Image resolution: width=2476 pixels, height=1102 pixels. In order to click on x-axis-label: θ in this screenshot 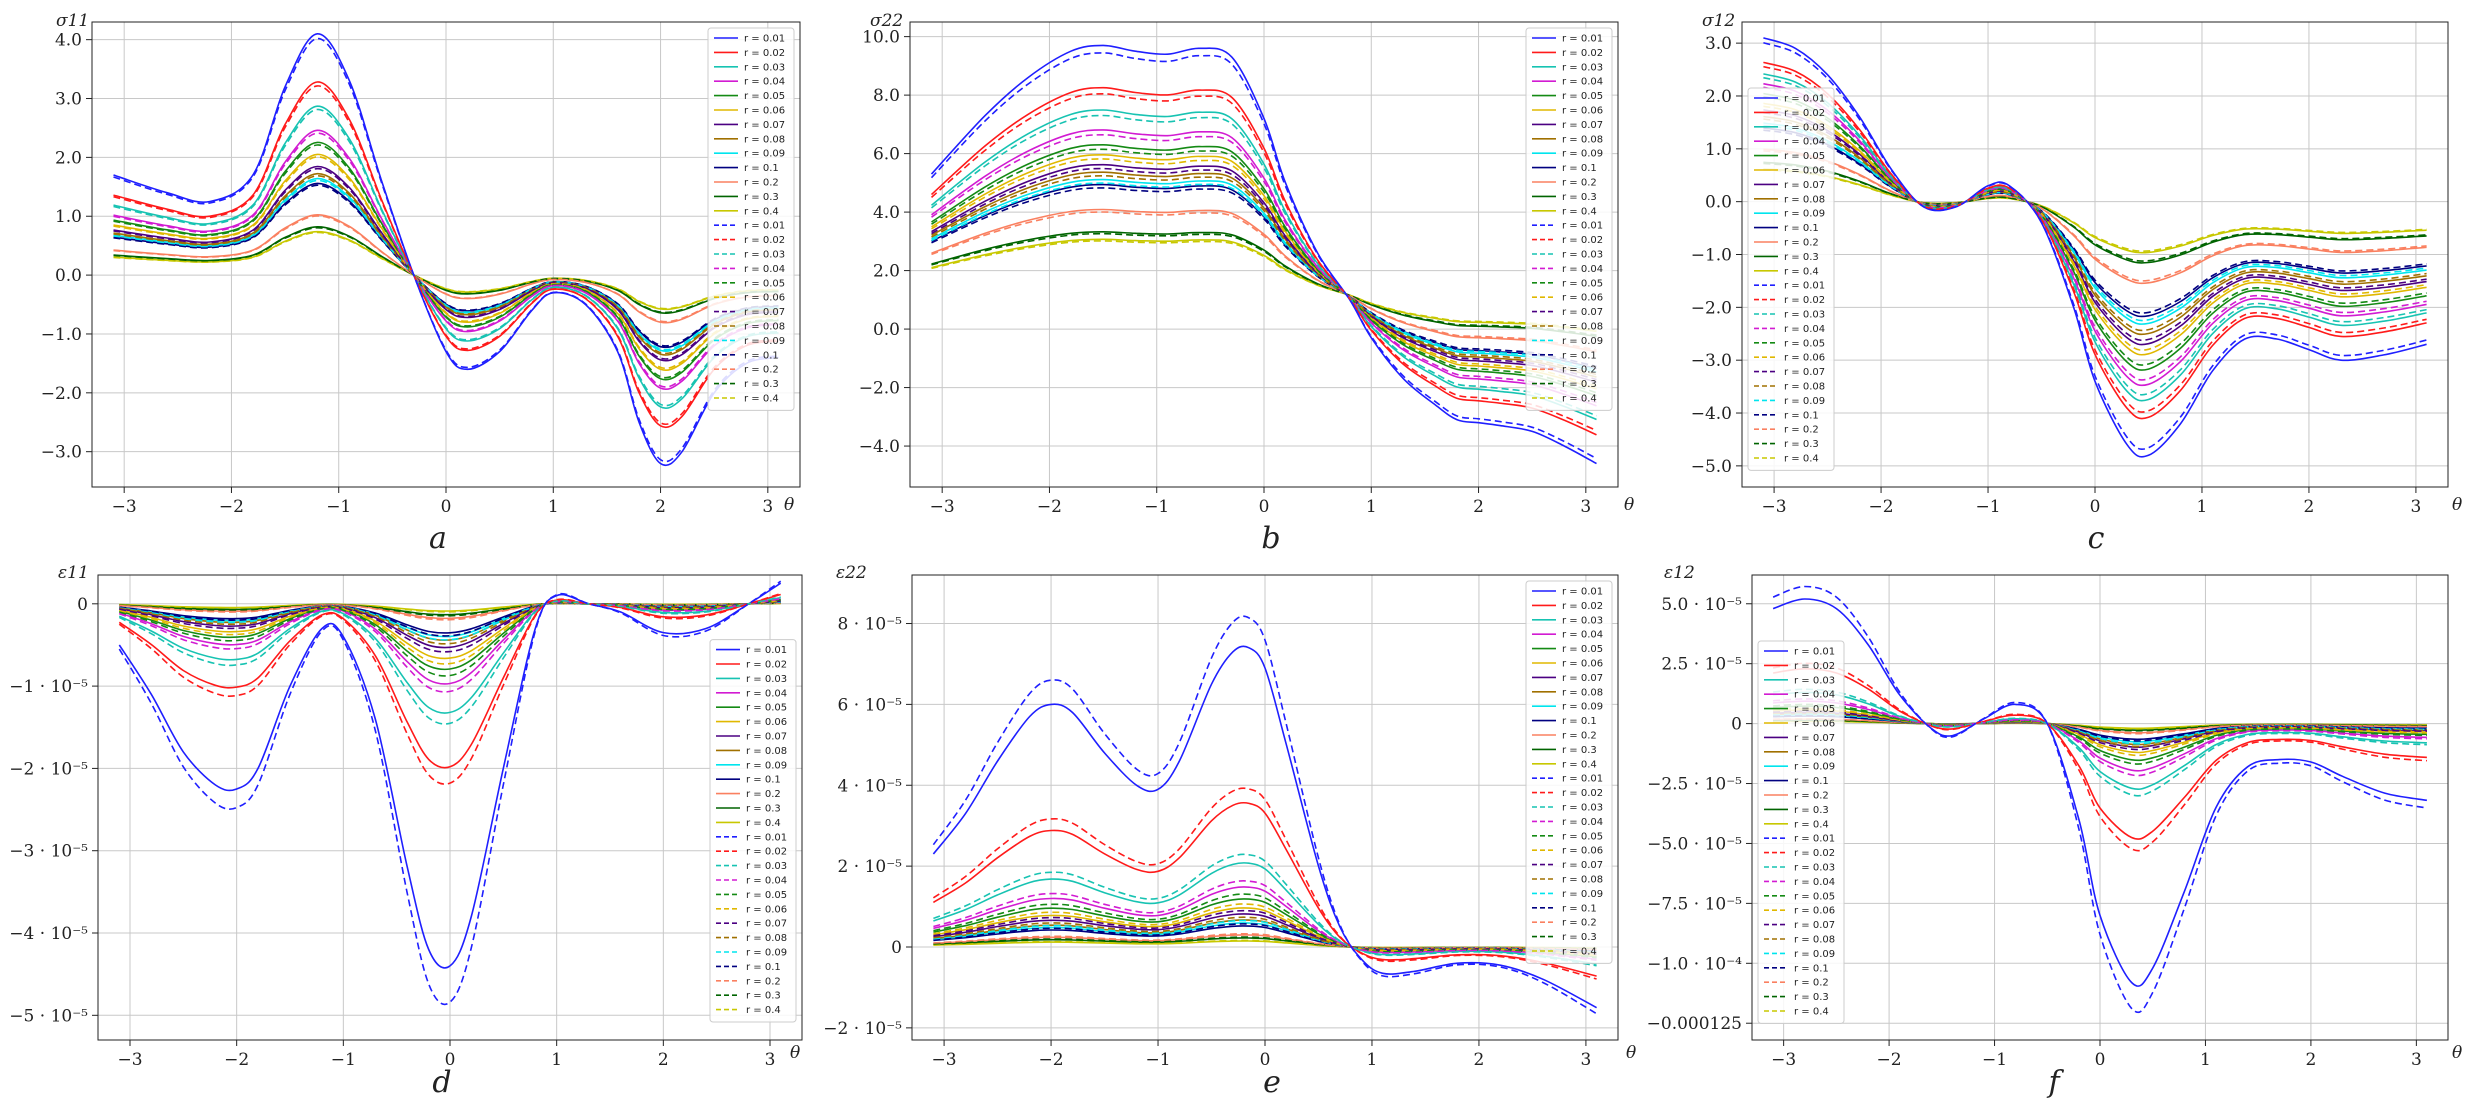, I will do `click(1631, 1053)`.